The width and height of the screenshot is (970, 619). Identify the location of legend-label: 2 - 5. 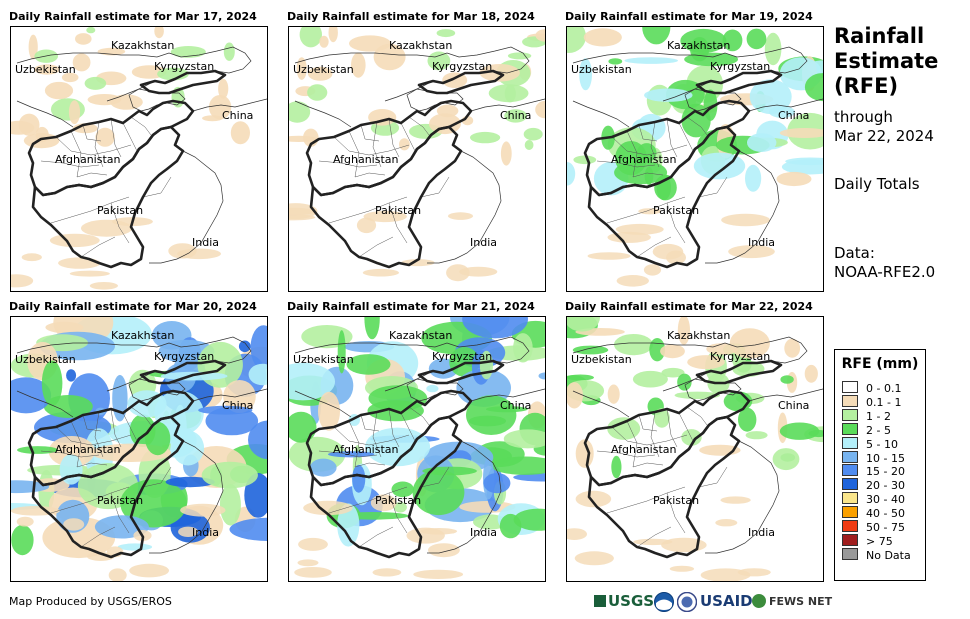
(878, 430).